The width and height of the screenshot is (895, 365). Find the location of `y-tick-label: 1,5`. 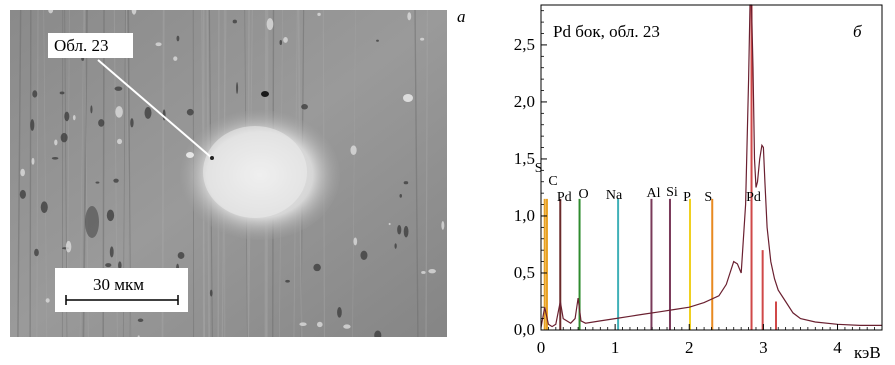

y-tick-label: 1,5 is located at coordinates (524, 158).